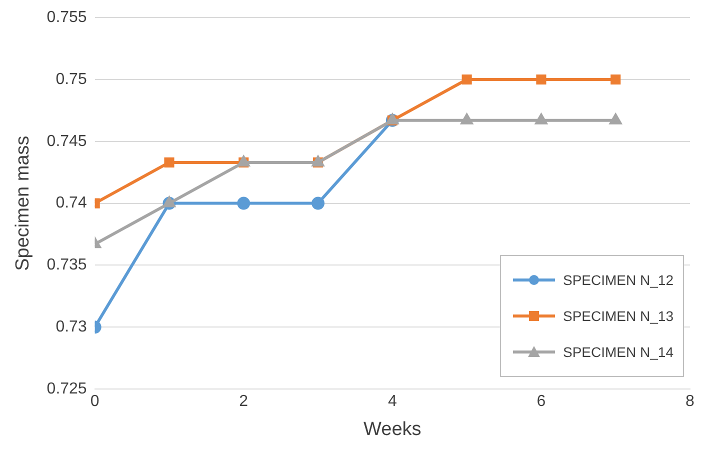  What do you see at coordinates (393, 429) in the screenshot?
I see `x-axis-title: Weeks` at bounding box center [393, 429].